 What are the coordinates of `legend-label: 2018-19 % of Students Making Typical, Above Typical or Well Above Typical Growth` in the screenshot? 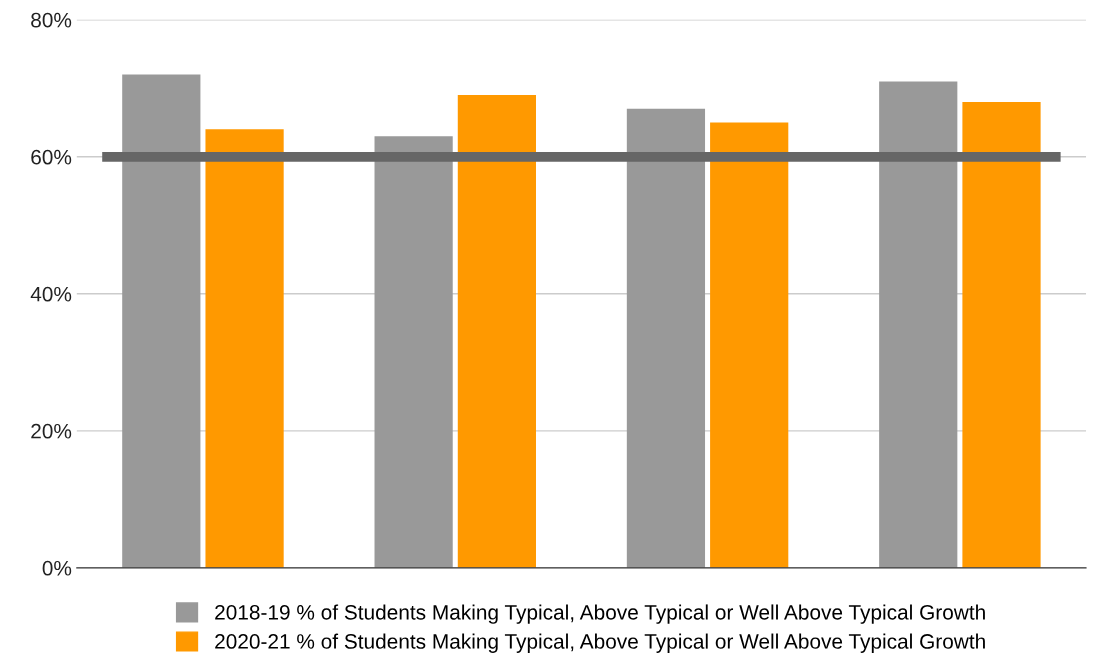 It's located at (600, 614).